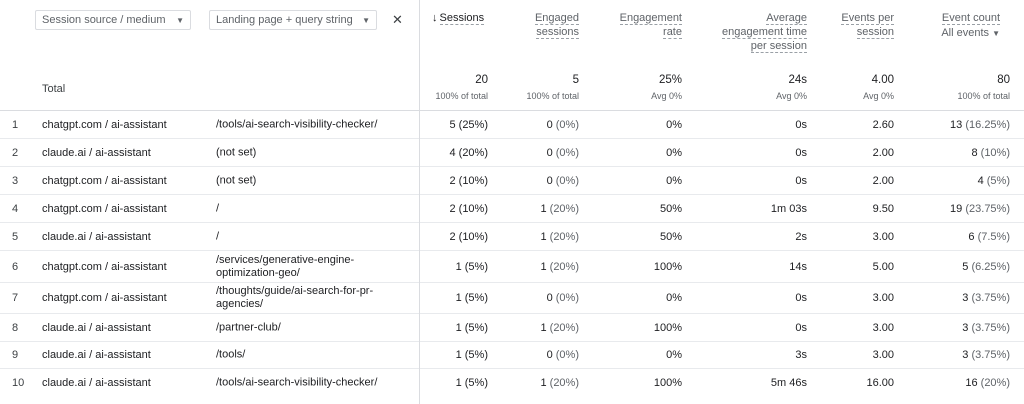 This screenshot has height=404, width=1024. What do you see at coordinates (670, 236) in the screenshot?
I see `row-engagement-rate: 50%` at bounding box center [670, 236].